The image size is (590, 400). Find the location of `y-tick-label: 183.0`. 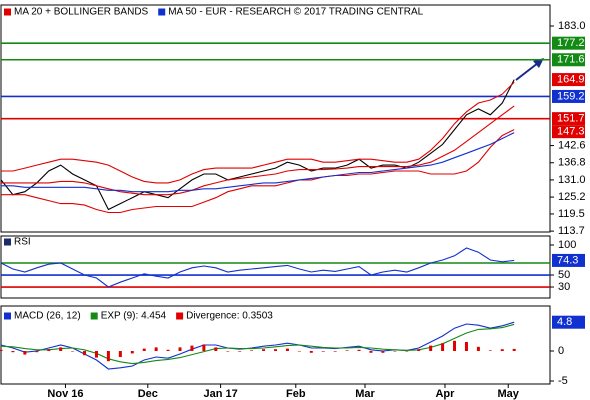

y-tick-label: 183.0 is located at coordinates (572, 26).